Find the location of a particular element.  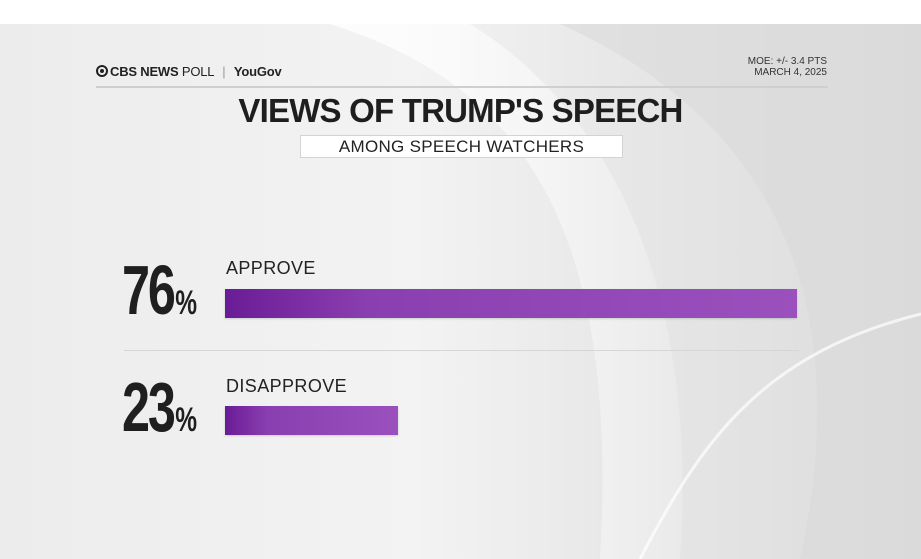

bar-disapprove is located at coordinates (311, 420).